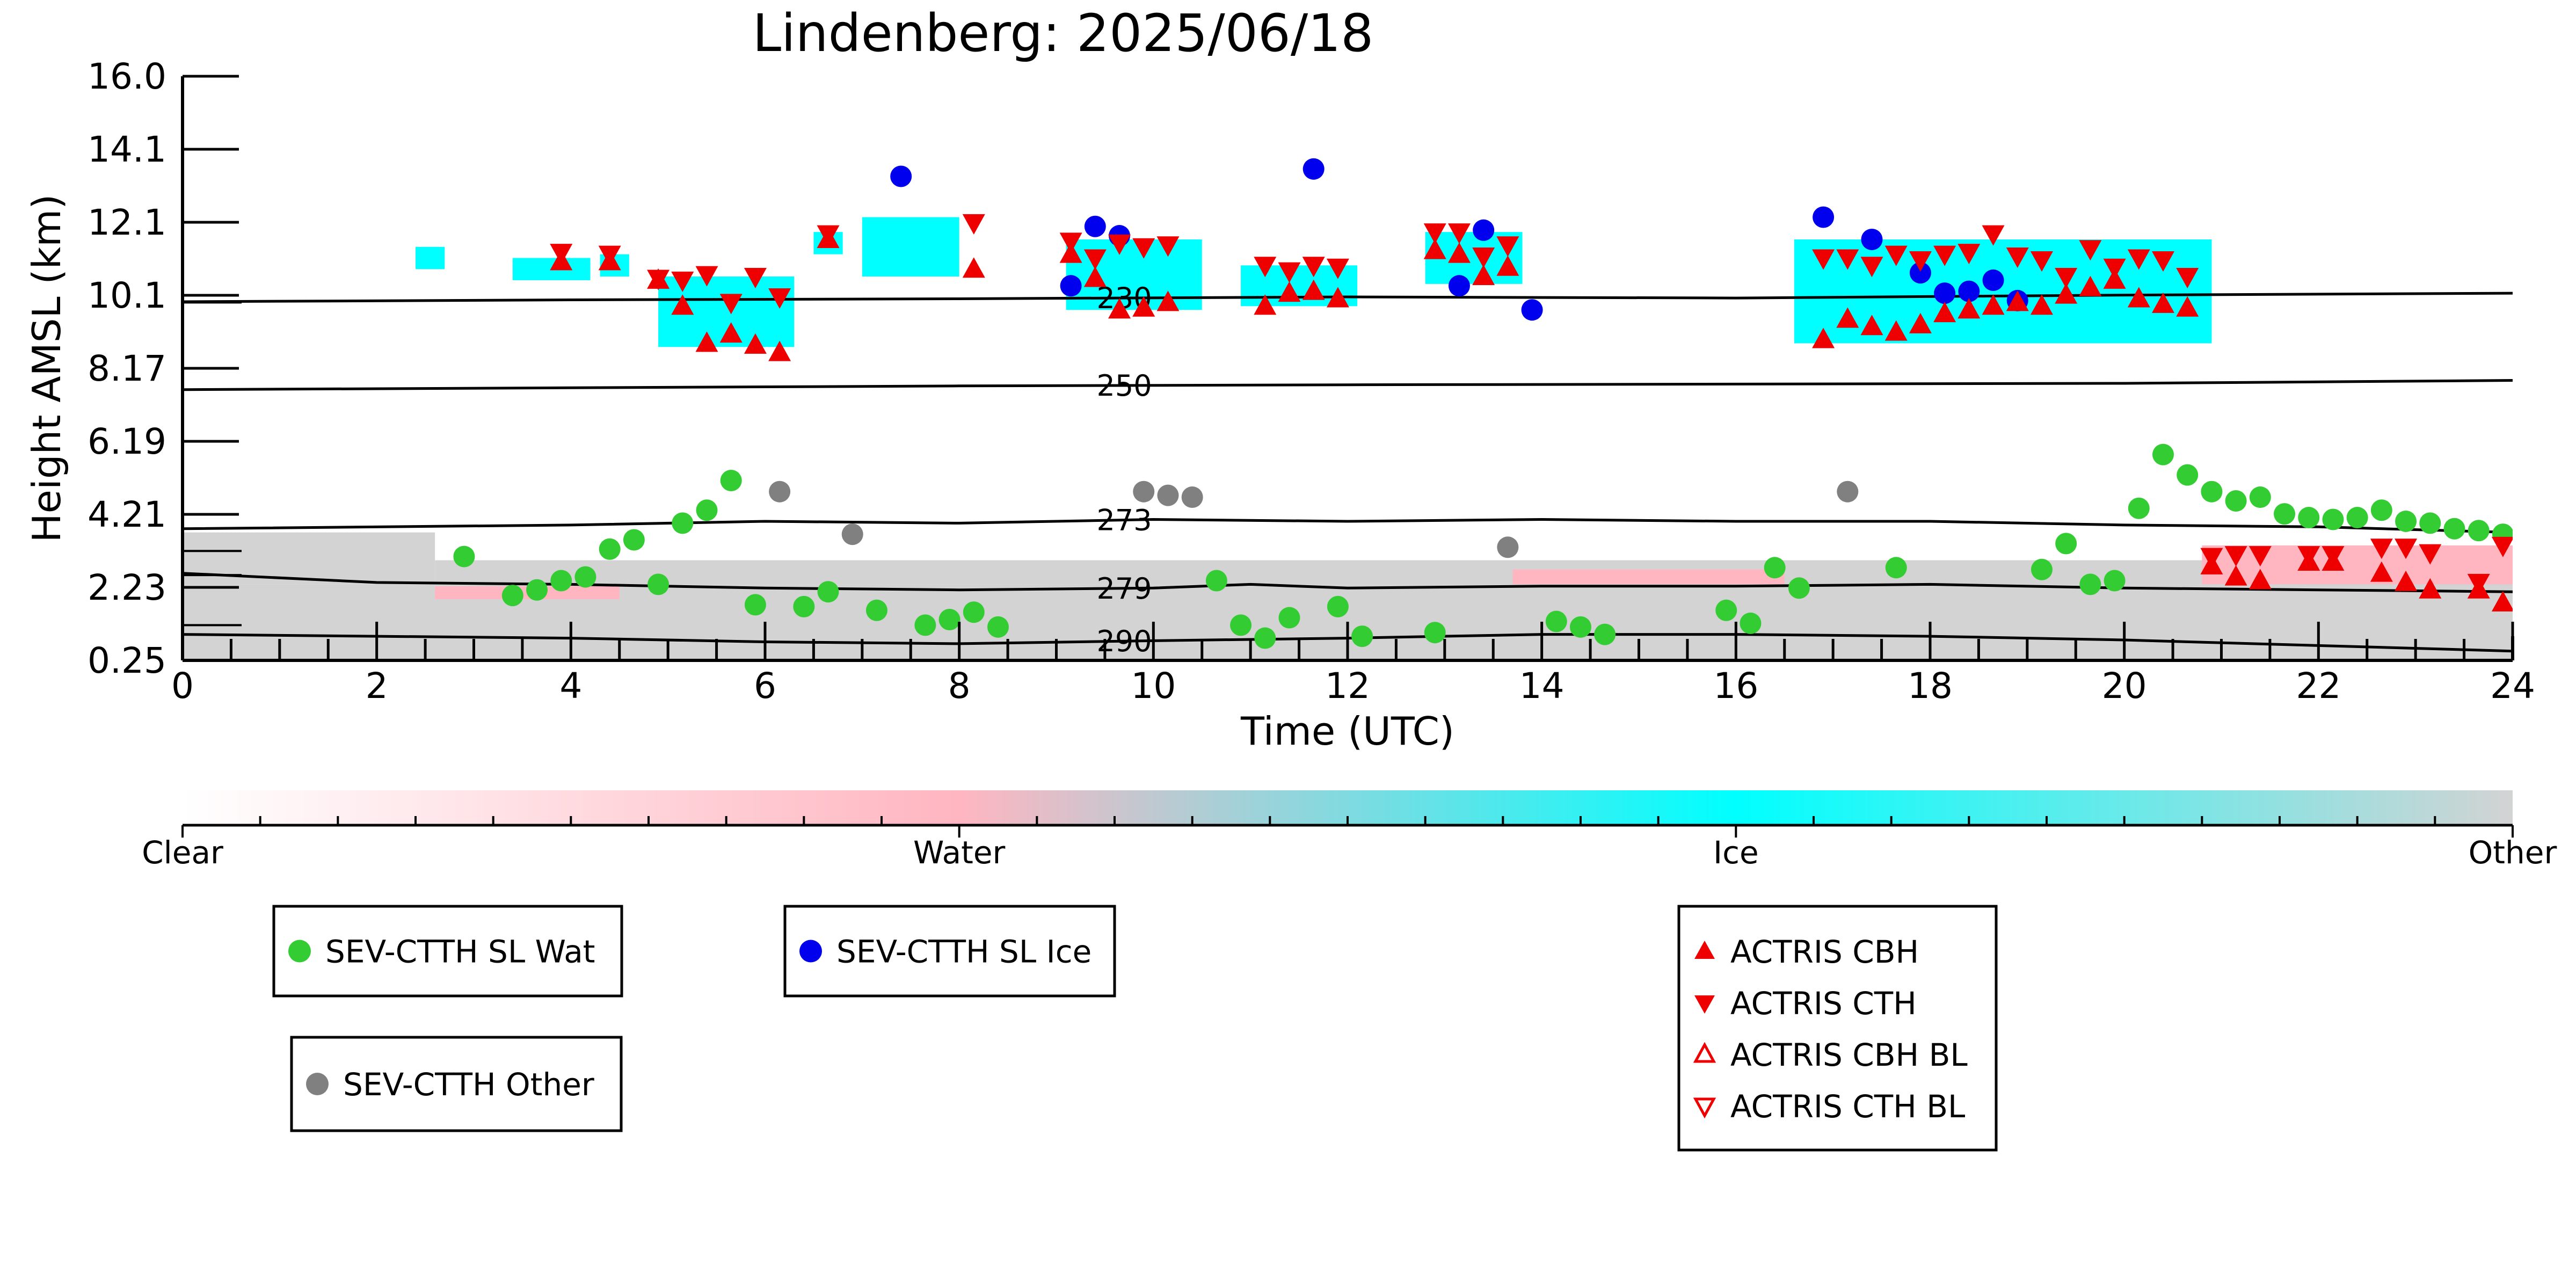  What do you see at coordinates (1930, 686) in the screenshot?
I see `x-tick-label: 18` at bounding box center [1930, 686].